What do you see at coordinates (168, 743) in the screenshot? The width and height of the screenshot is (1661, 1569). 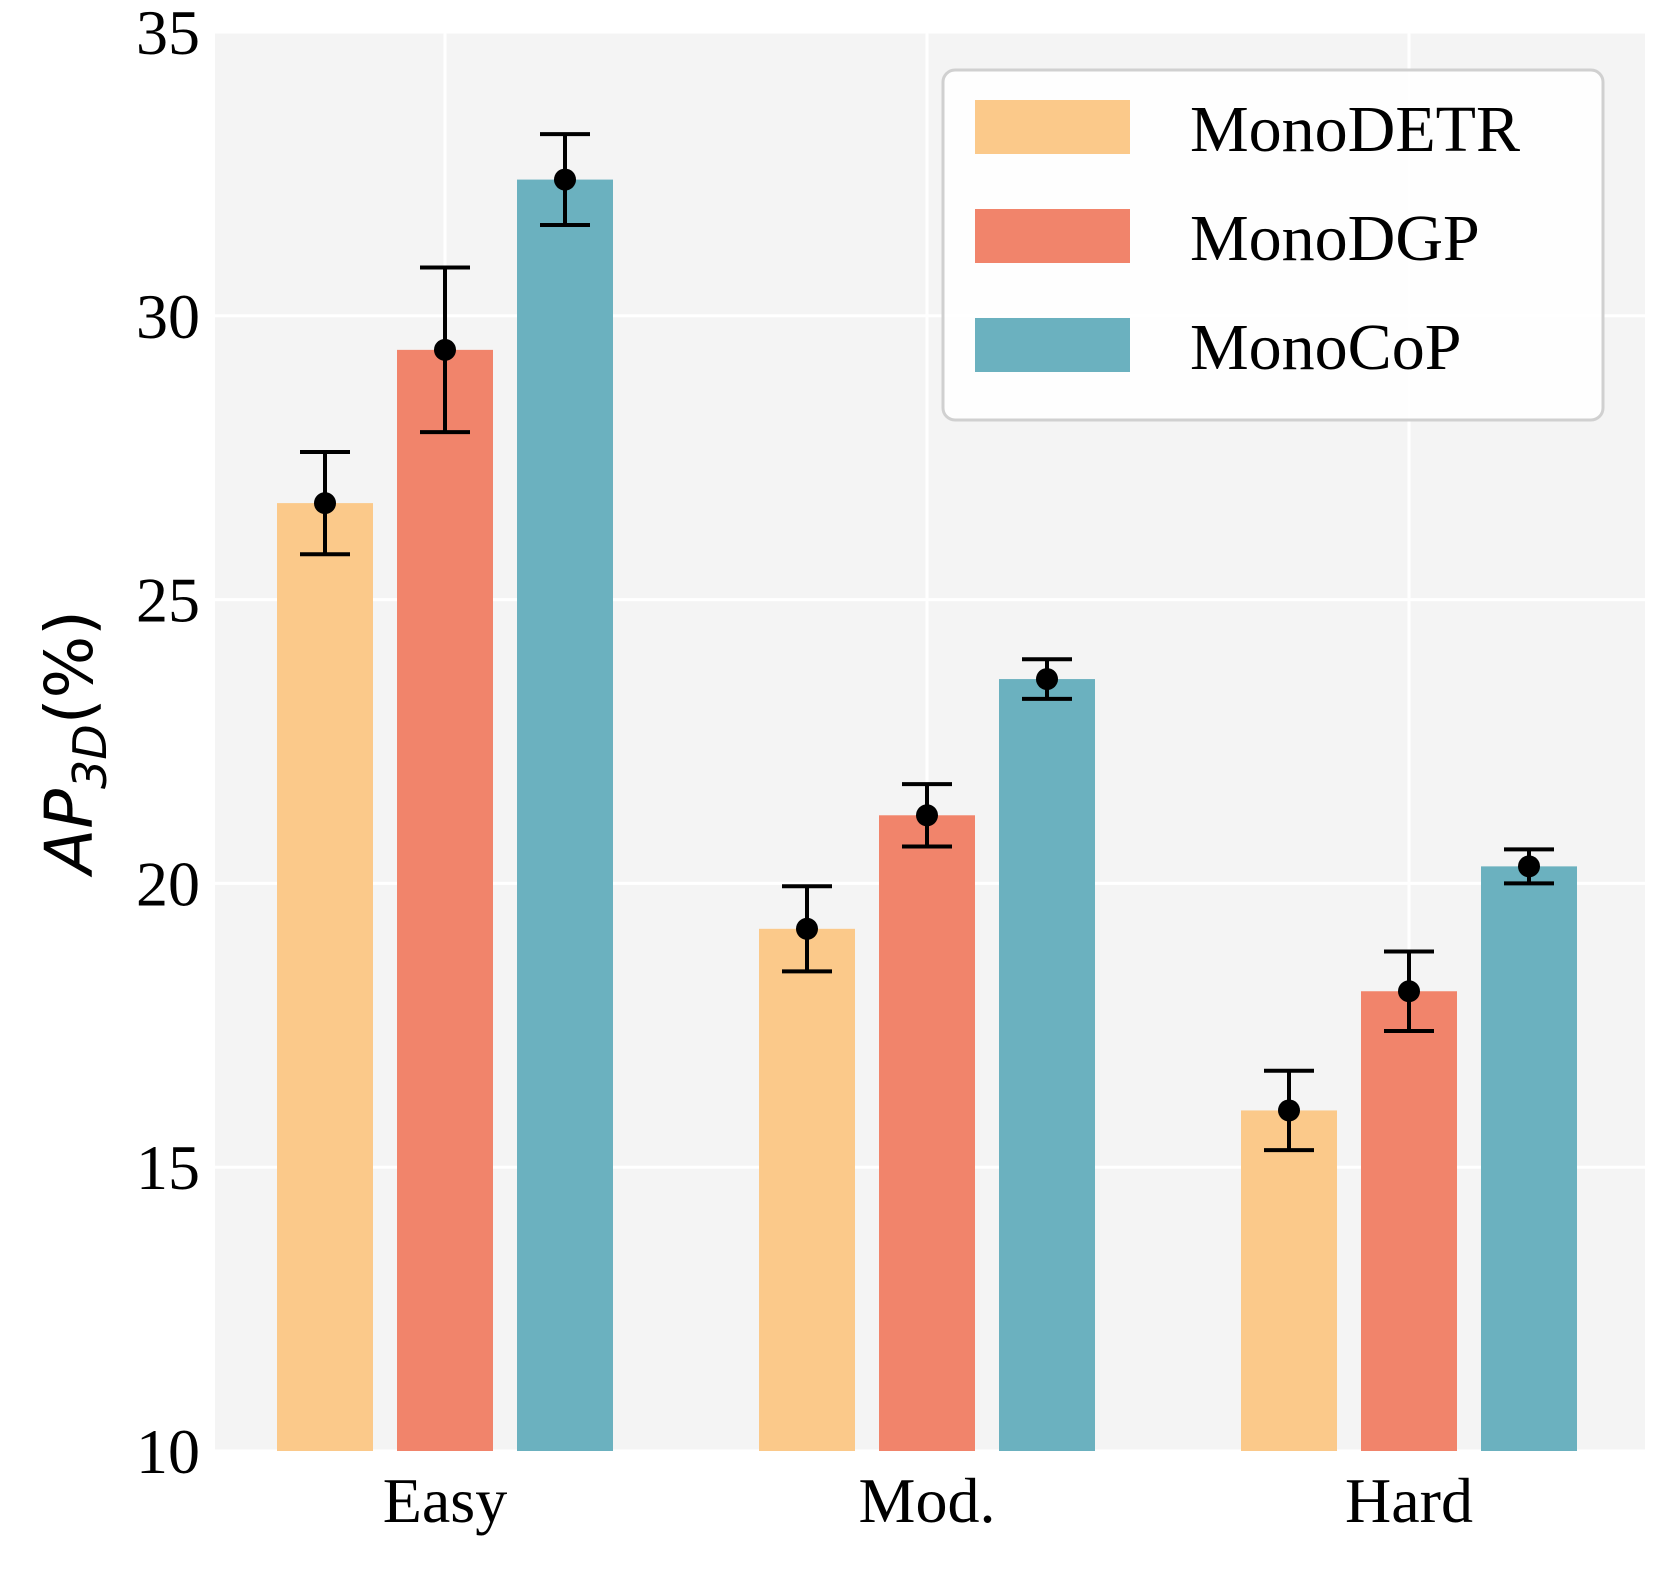 I see `y-axis-ticks: 10 15 20 25 30 35` at bounding box center [168, 743].